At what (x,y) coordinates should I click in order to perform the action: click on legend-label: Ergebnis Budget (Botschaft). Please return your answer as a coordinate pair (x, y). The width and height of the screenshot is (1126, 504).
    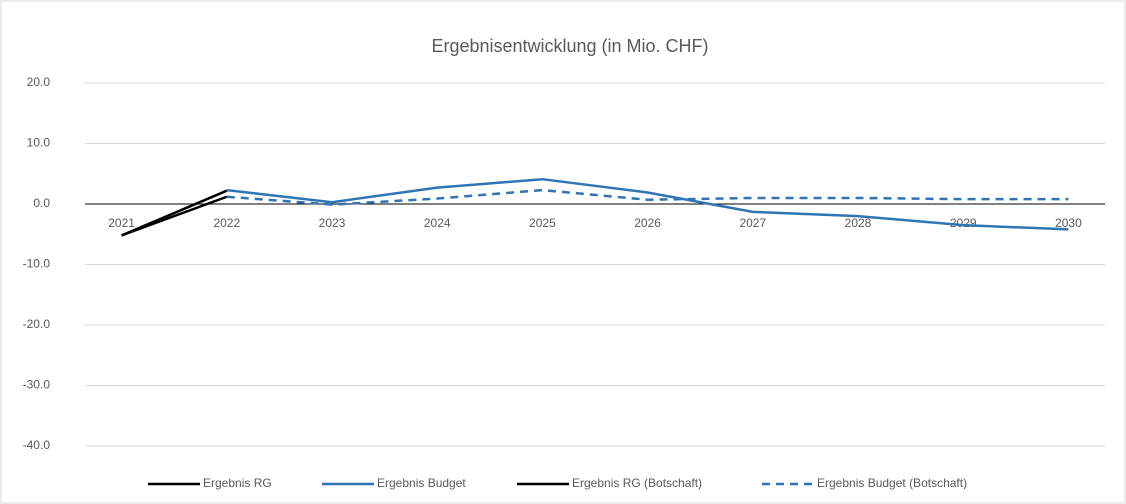
    Looking at the image, I should click on (892, 483).